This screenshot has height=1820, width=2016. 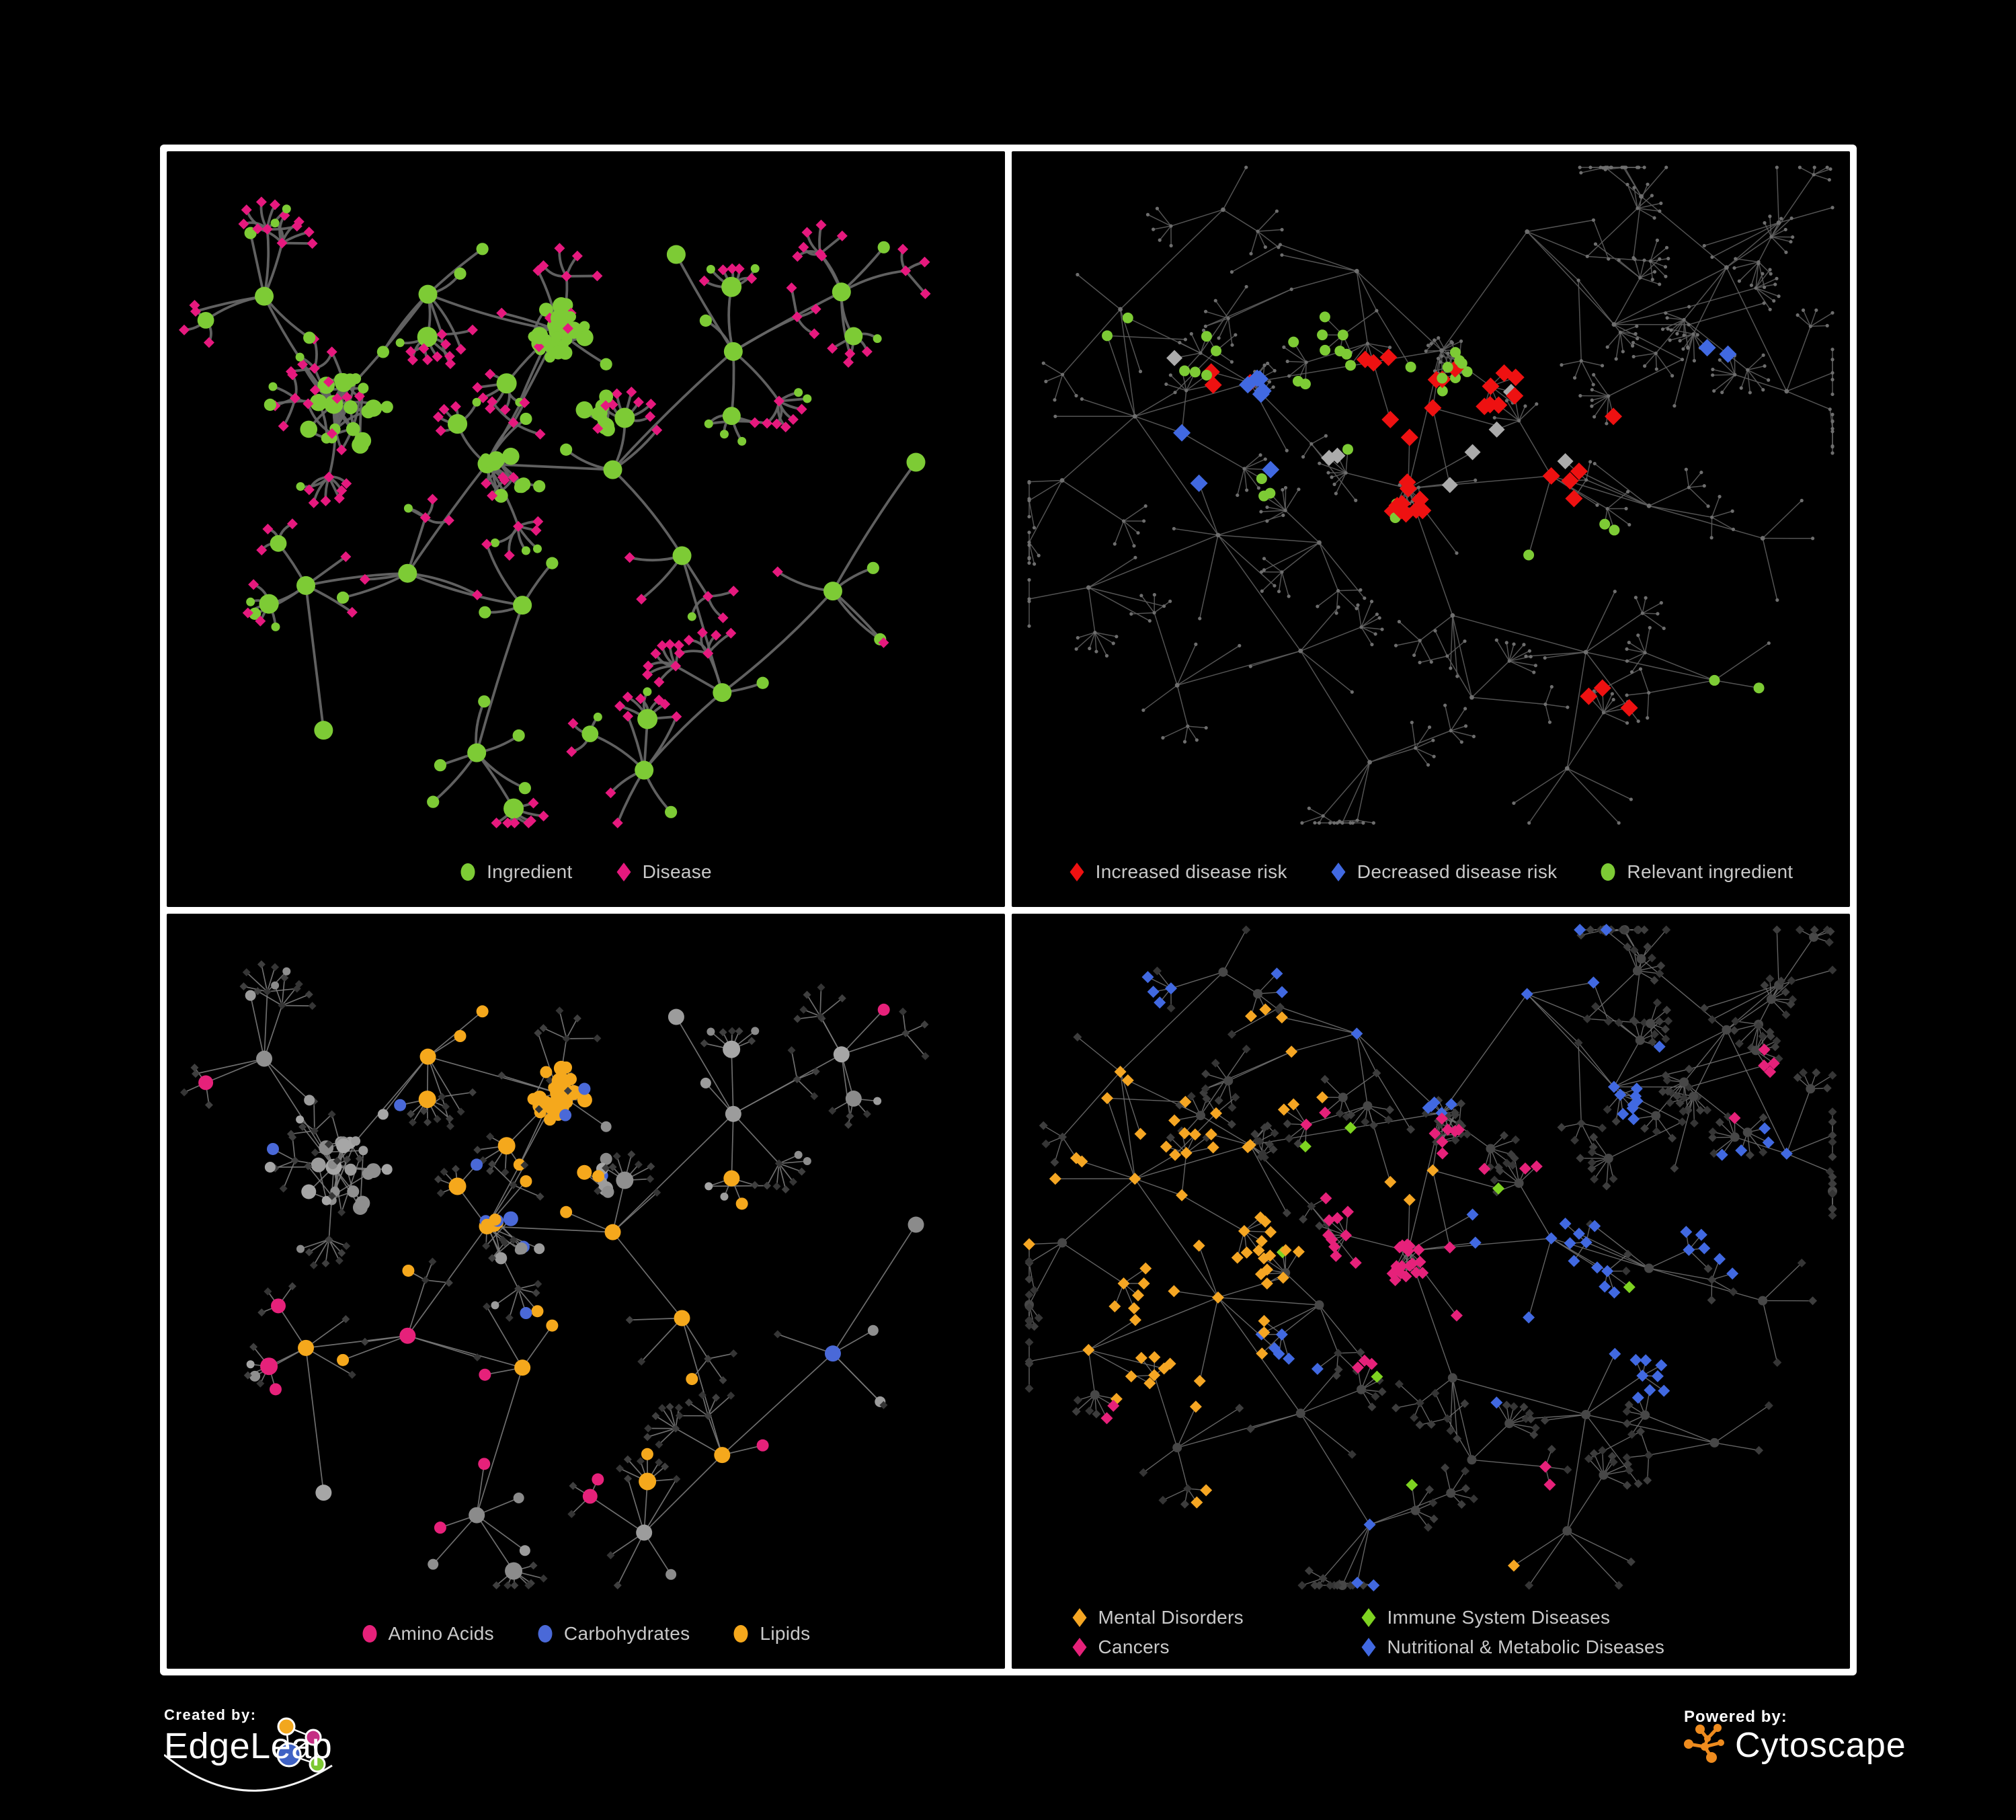 I want to click on legend-item-label: Immune System Diseases, so click(x=1499, y=1617).